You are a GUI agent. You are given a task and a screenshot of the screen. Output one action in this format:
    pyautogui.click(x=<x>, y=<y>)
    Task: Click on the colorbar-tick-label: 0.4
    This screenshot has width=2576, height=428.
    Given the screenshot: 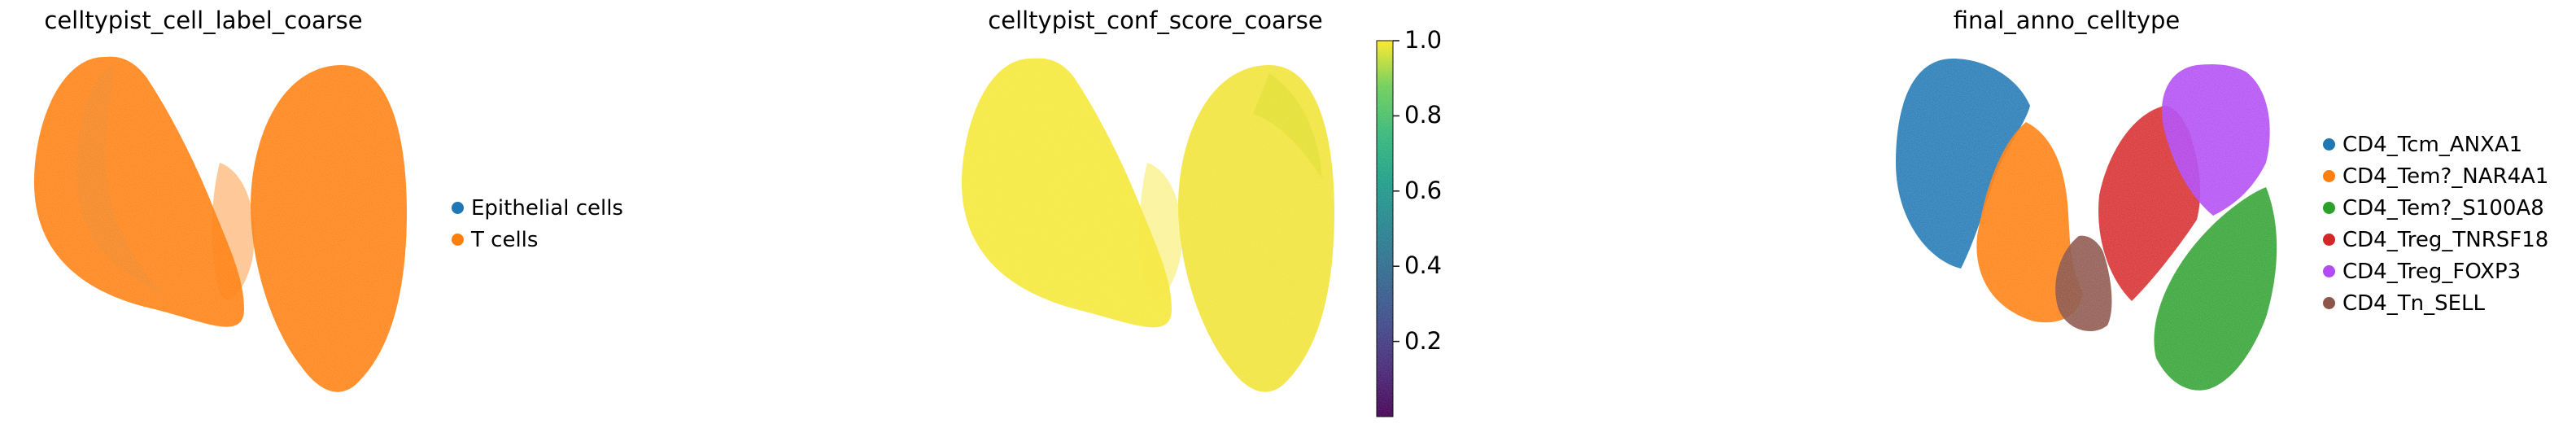 What is the action you would take?
    pyautogui.click(x=1423, y=265)
    